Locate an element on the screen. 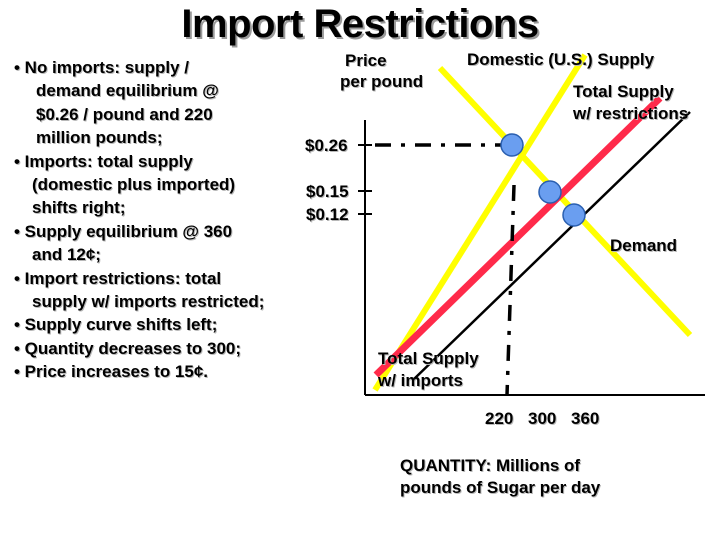  restricted-supply-label: Total Supply w/ restrictions is located at coordinates (630, 103).